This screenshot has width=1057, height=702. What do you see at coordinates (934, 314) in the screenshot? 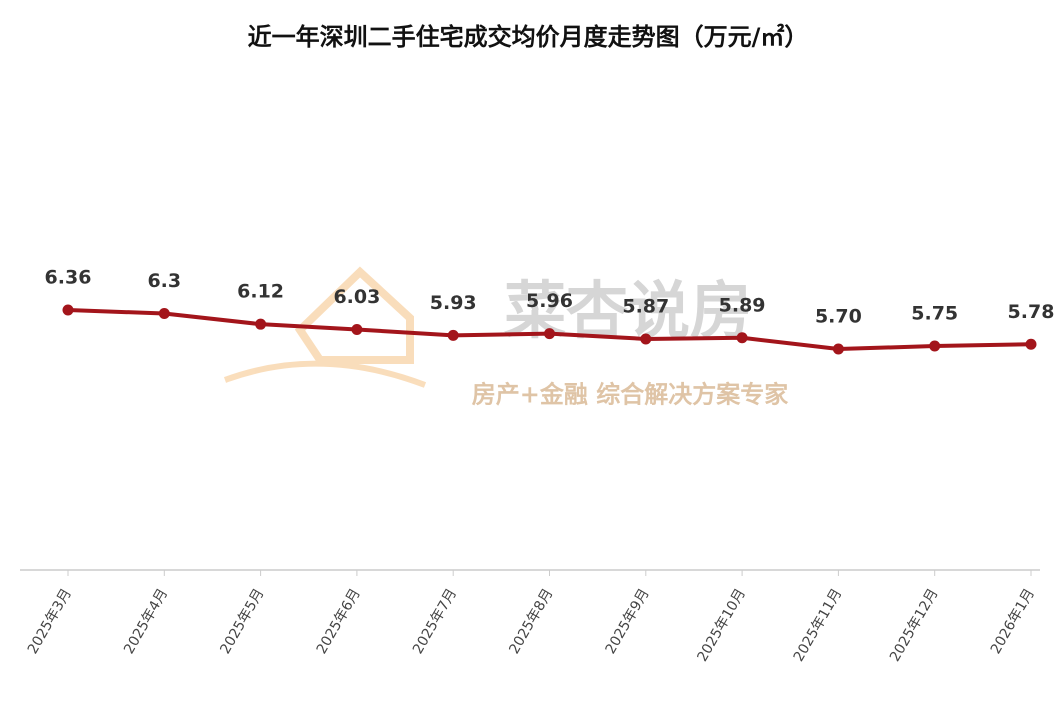
I see `data-label: 5.75` at bounding box center [934, 314].